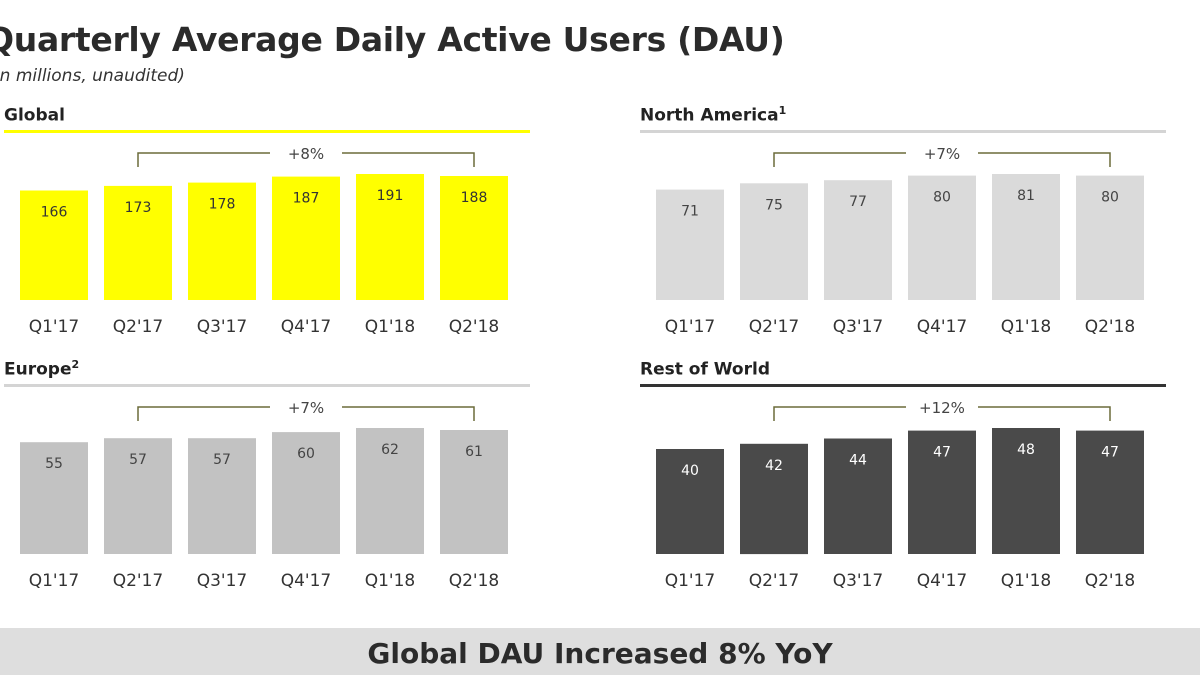 The image size is (1200, 675). What do you see at coordinates (390, 196) in the screenshot?
I see `data-label: 191` at bounding box center [390, 196].